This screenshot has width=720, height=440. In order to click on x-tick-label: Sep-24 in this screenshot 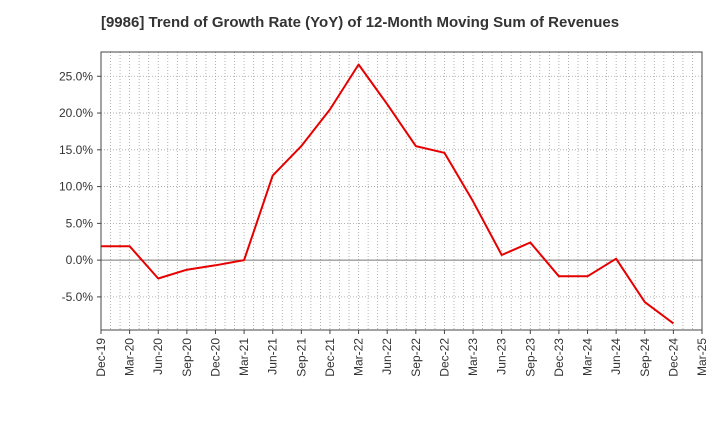, I will do `click(645, 357)`.